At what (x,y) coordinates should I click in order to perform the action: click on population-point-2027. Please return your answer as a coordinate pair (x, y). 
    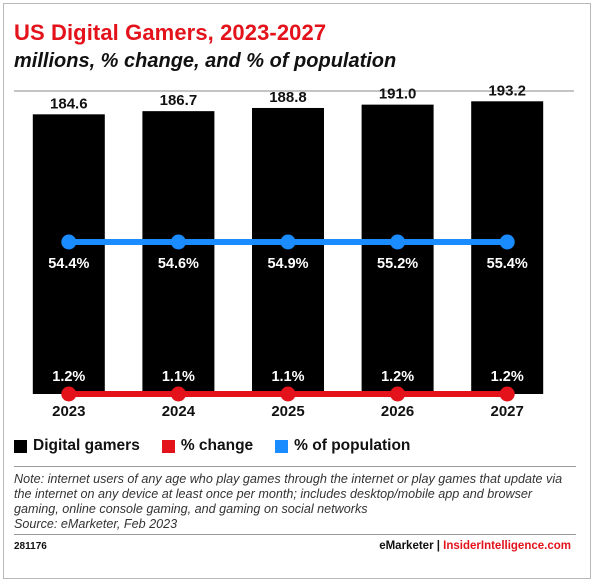
    Looking at the image, I should click on (507, 242).